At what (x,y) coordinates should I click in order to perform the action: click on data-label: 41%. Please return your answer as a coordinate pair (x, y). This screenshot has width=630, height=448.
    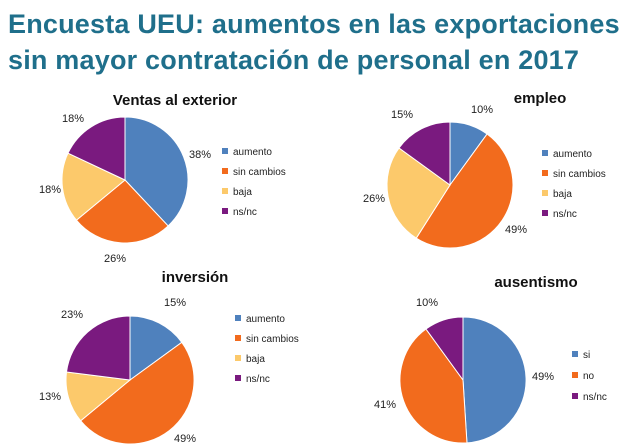
    Looking at the image, I should click on (385, 405).